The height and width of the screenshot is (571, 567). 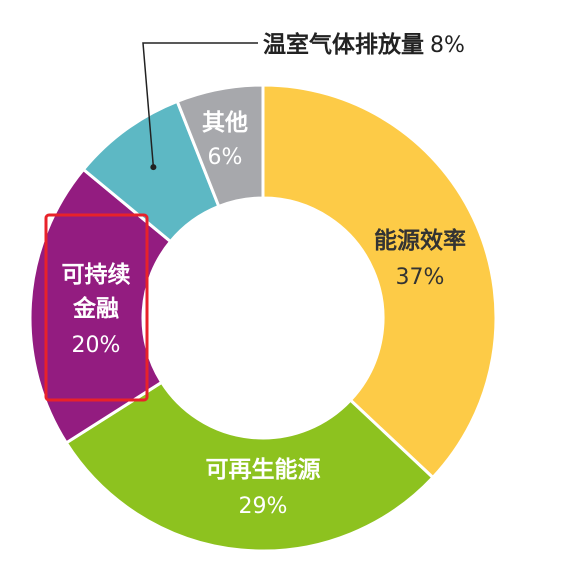 I want to click on callout-leader-line, so click(x=200, y=105).